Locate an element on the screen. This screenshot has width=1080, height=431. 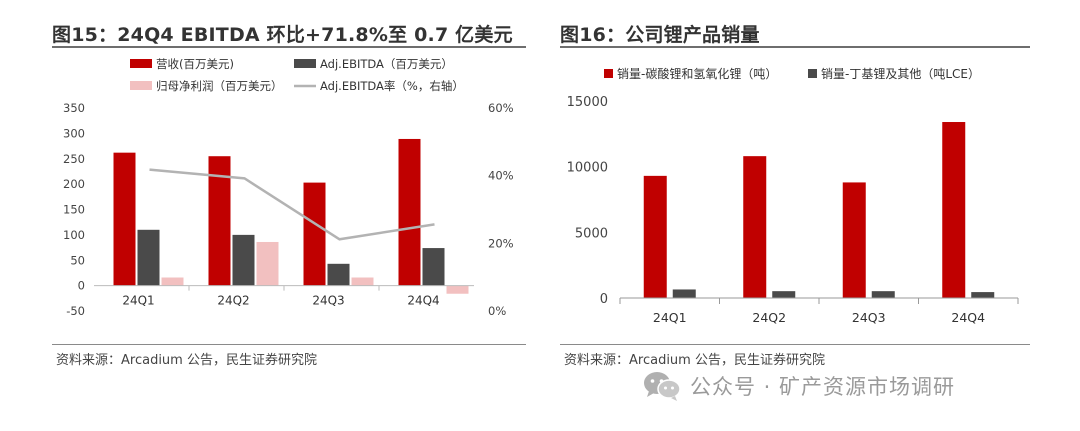
y2-tick-label: 60% is located at coordinates (501, 108).